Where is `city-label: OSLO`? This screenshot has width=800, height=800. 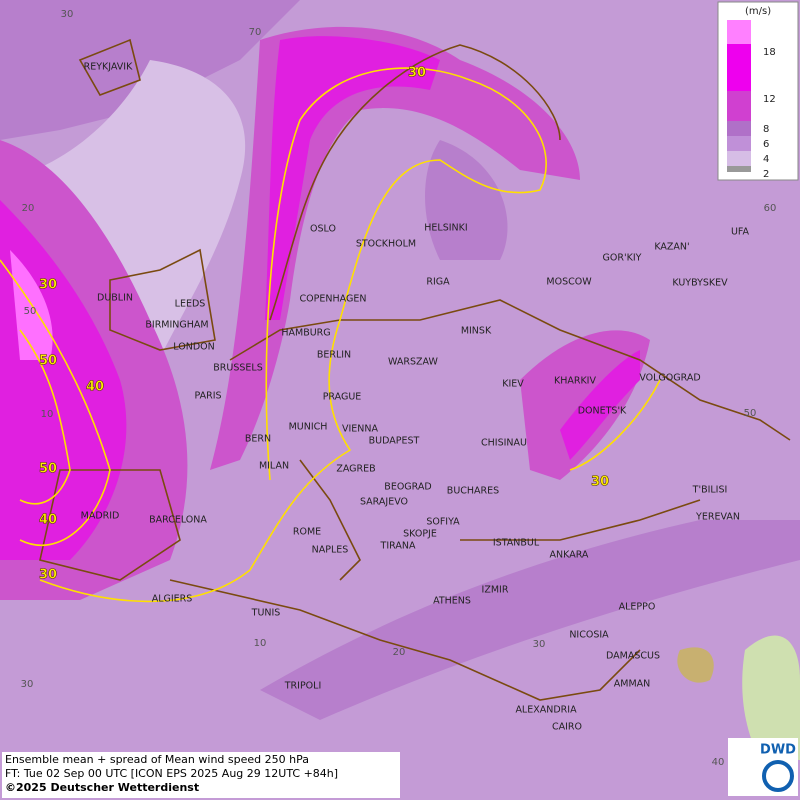 city-label: OSLO is located at coordinates (323, 229).